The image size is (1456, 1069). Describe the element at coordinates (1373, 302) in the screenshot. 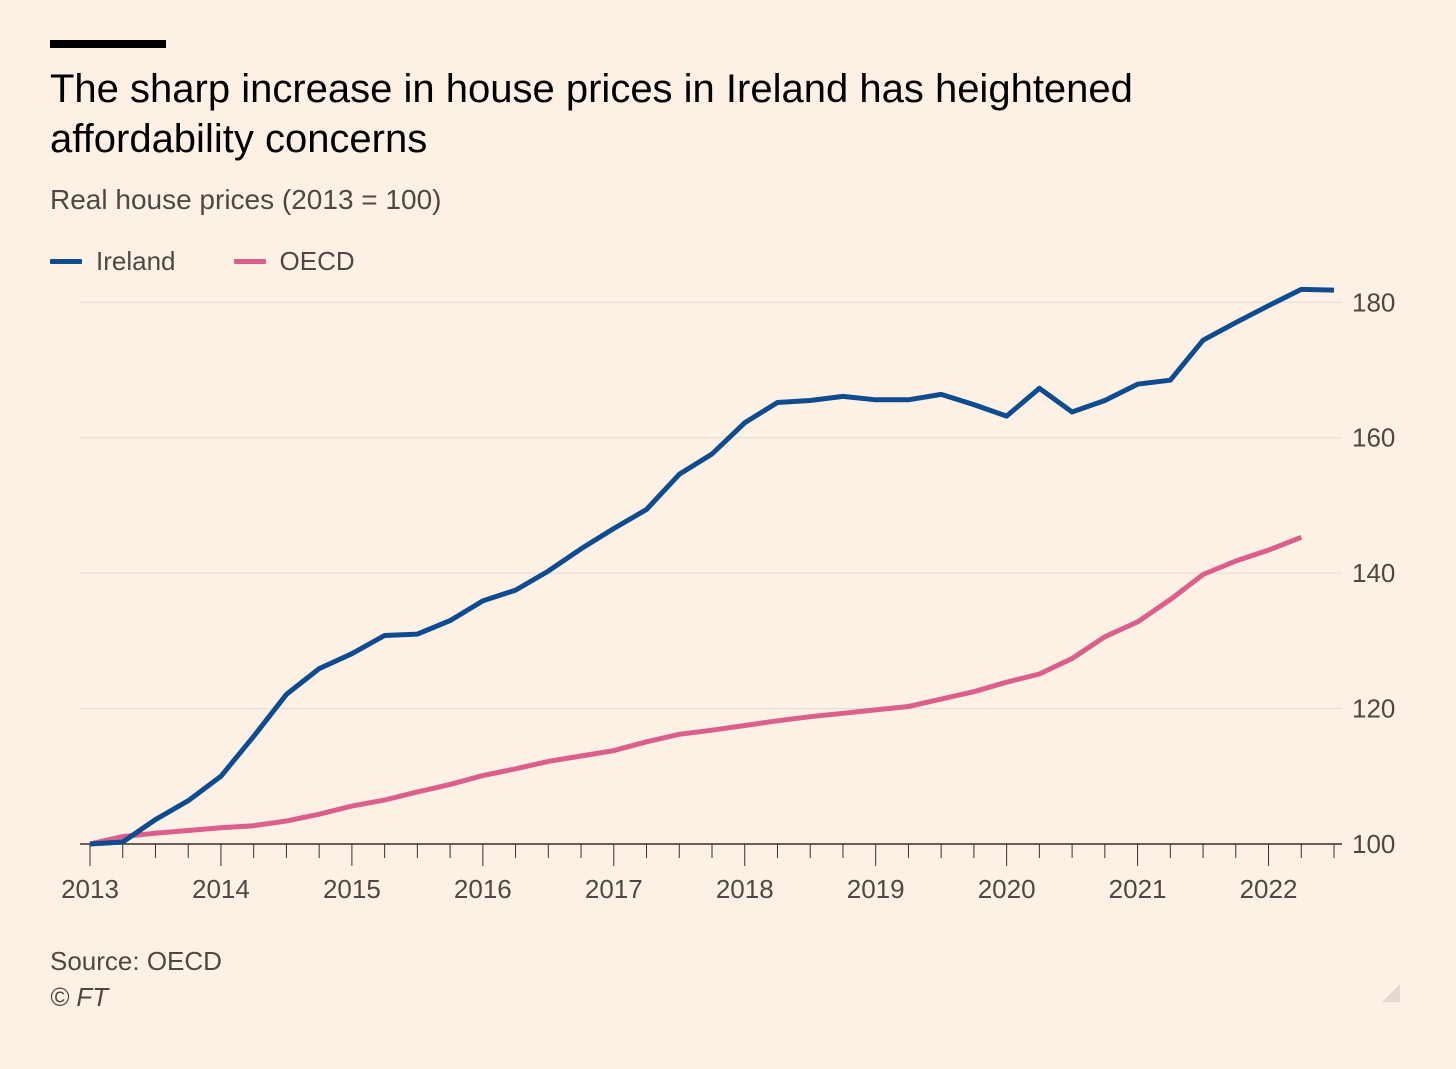

I see `y-tick-label-180: 180` at that location.